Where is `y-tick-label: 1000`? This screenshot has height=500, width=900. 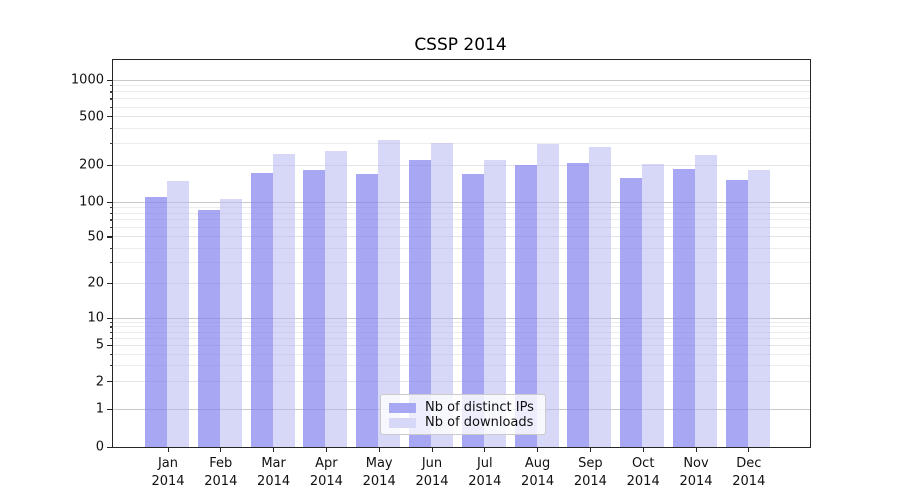
y-tick-label: 1000 is located at coordinates (87, 80).